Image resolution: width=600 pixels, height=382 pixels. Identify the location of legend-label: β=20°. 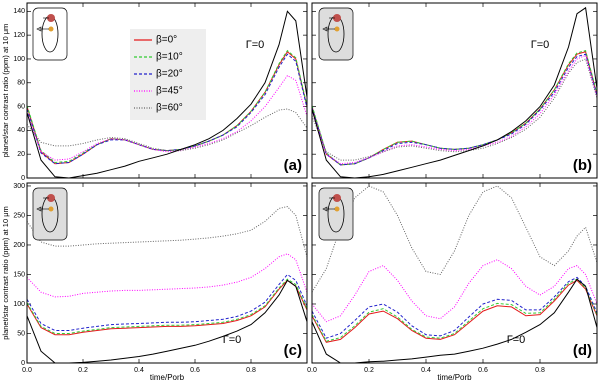
(169, 74).